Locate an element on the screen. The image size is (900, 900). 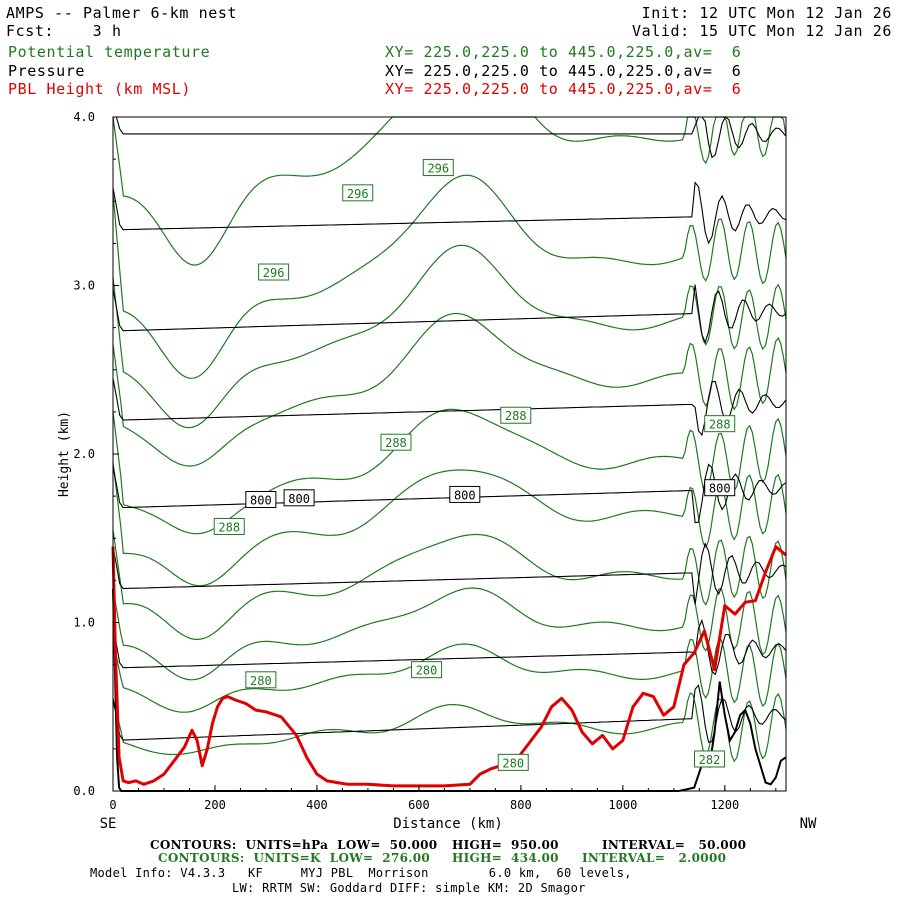
pressure-contours-info: CONTOURS: UNITS=hPa LOW= 50.000 is located at coordinates (294, 845).